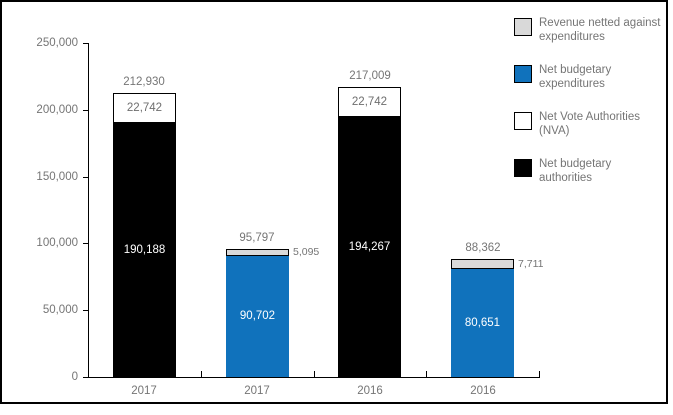 This screenshot has width=673, height=415. What do you see at coordinates (306, 252) in the screenshot?
I see `segment-side-label: 5,095` at bounding box center [306, 252].